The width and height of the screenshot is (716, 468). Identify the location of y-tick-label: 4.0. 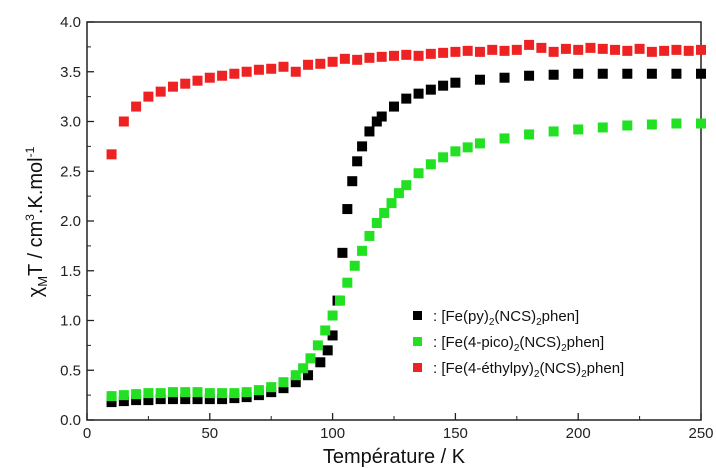
(70, 22).